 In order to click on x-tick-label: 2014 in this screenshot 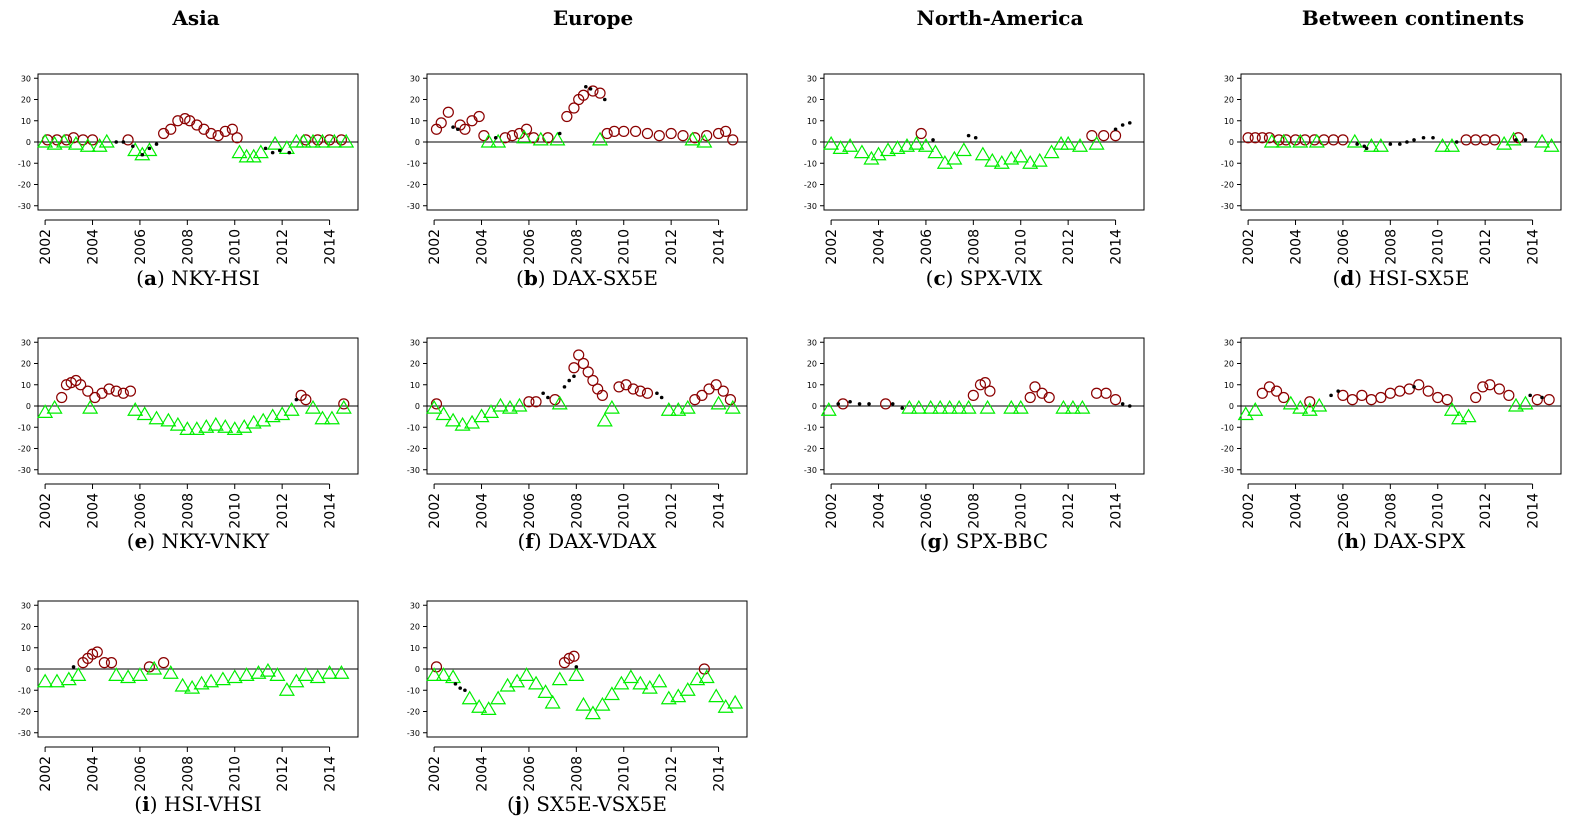, I will do `click(1117, 247)`.